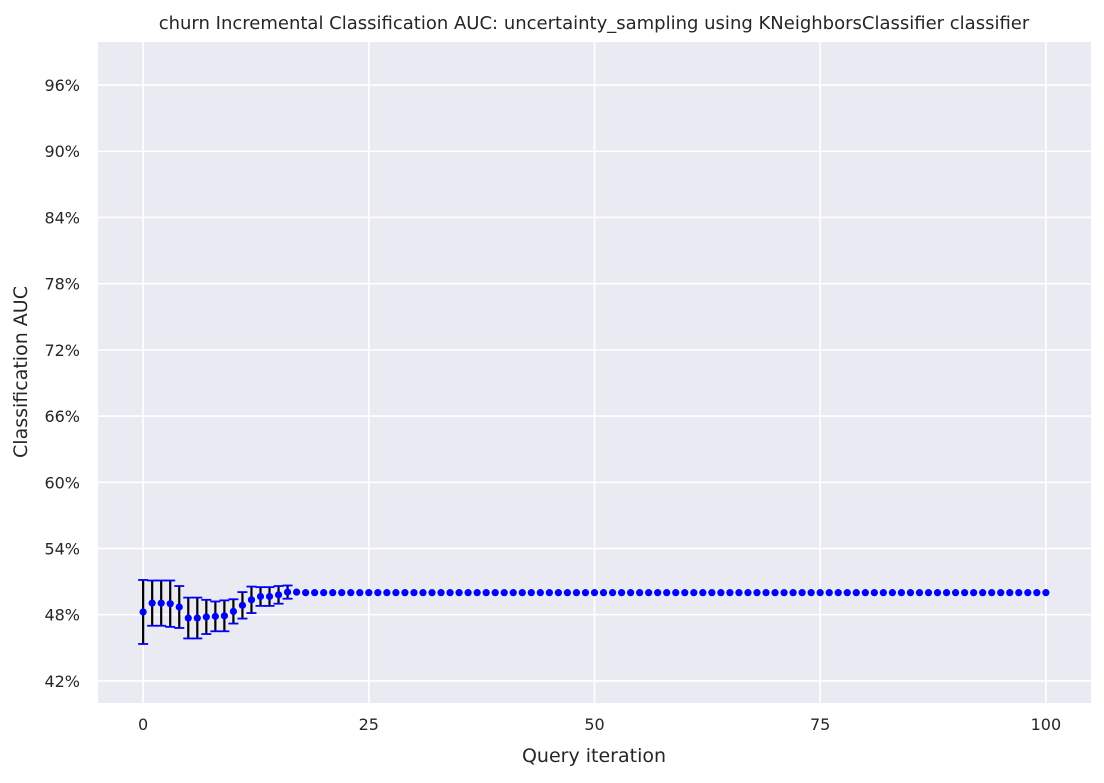 Image resolution: width=1104 pixels, height=783 pixels. Describe the element at coordinates (143, 724) in the screenshot. I see `x-tick-label: 0` at that location.